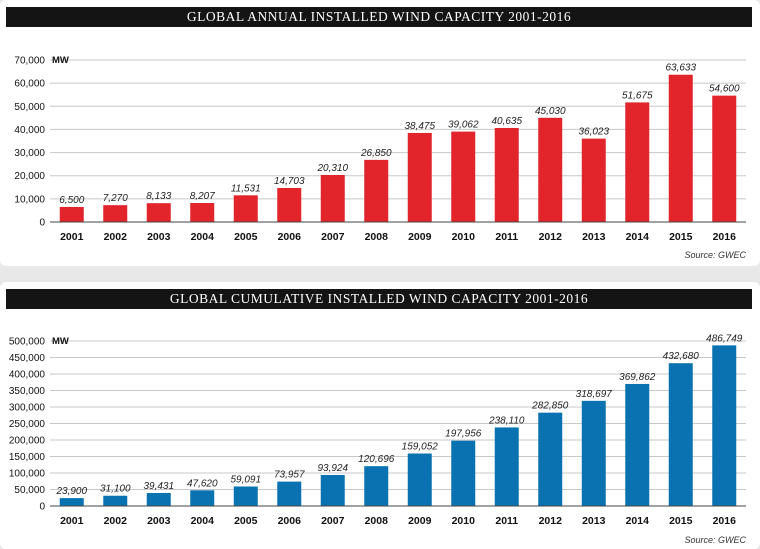  Describe the element at coordinates (463, 125) in the screenshot. I see `data-label: 39,062` at that location.